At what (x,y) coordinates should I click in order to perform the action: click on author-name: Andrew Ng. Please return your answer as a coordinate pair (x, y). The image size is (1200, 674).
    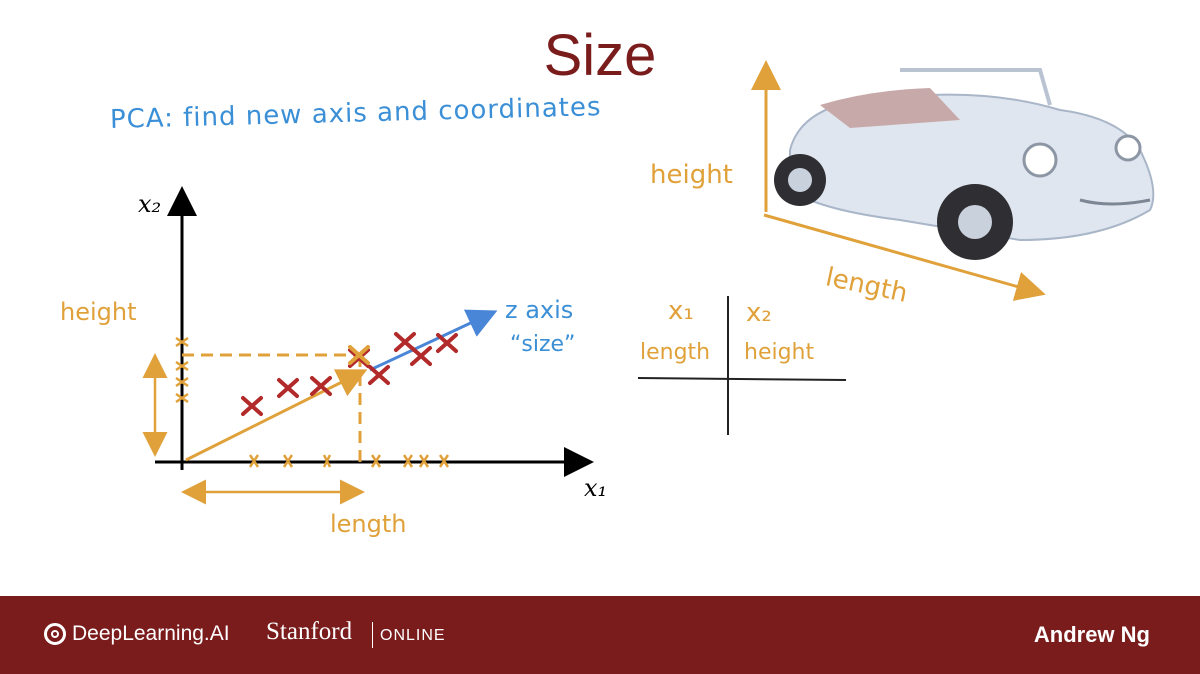
    Looking at the image, I should click on (1091, 634).